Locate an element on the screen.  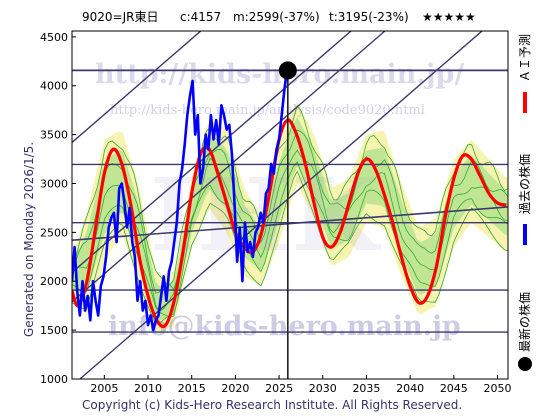
x-tick-label-2025: 2025 is located at coordinates (279, 388).